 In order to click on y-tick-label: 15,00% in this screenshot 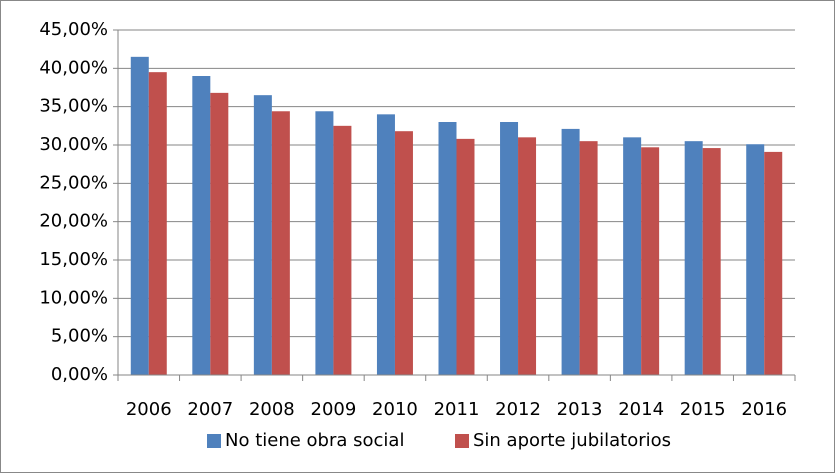, I will do `click(73, 259)`.